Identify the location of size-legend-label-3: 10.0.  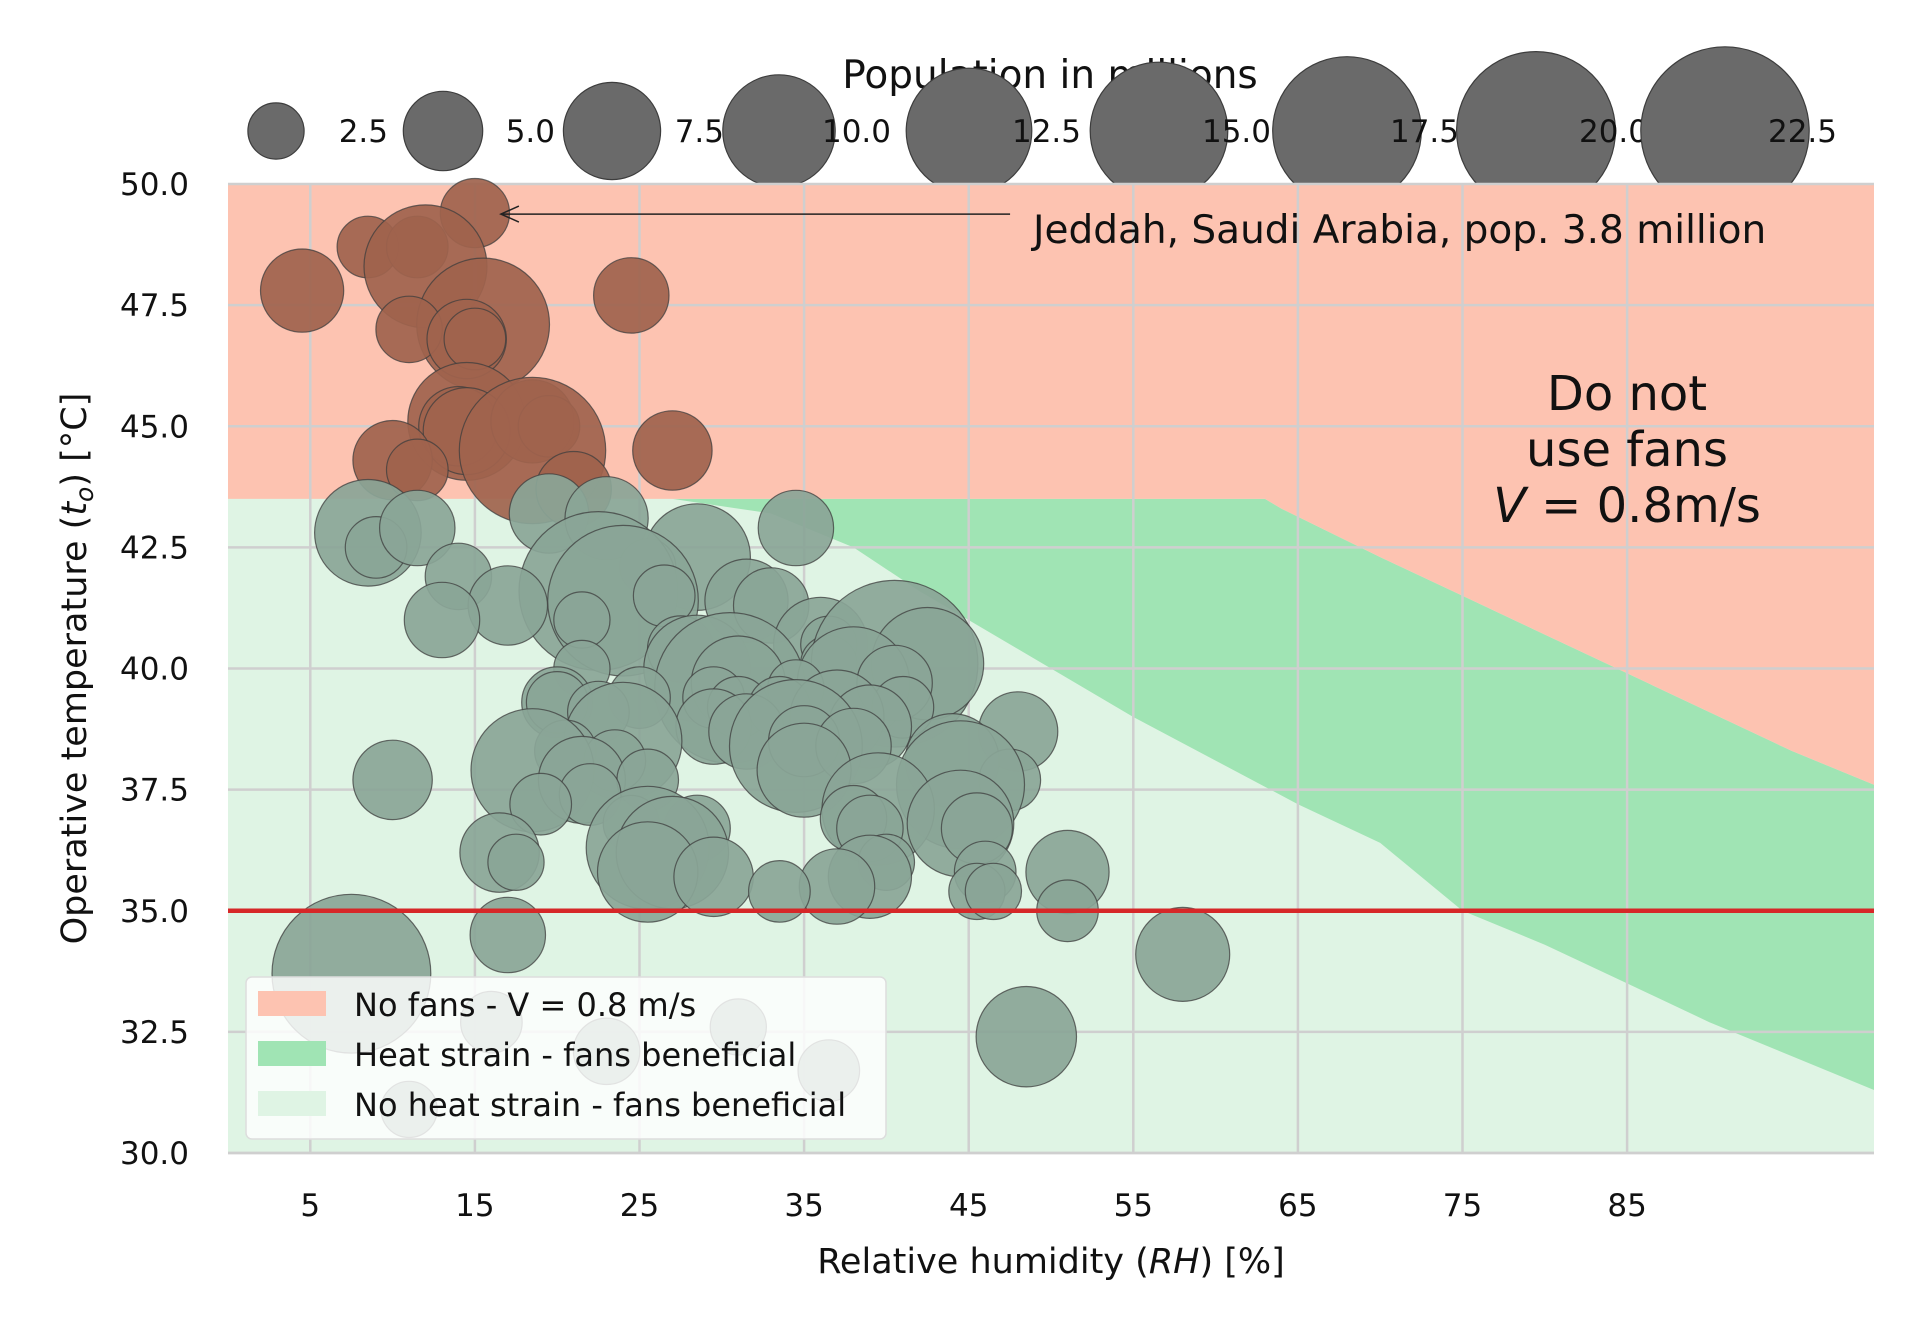
(856, 132).